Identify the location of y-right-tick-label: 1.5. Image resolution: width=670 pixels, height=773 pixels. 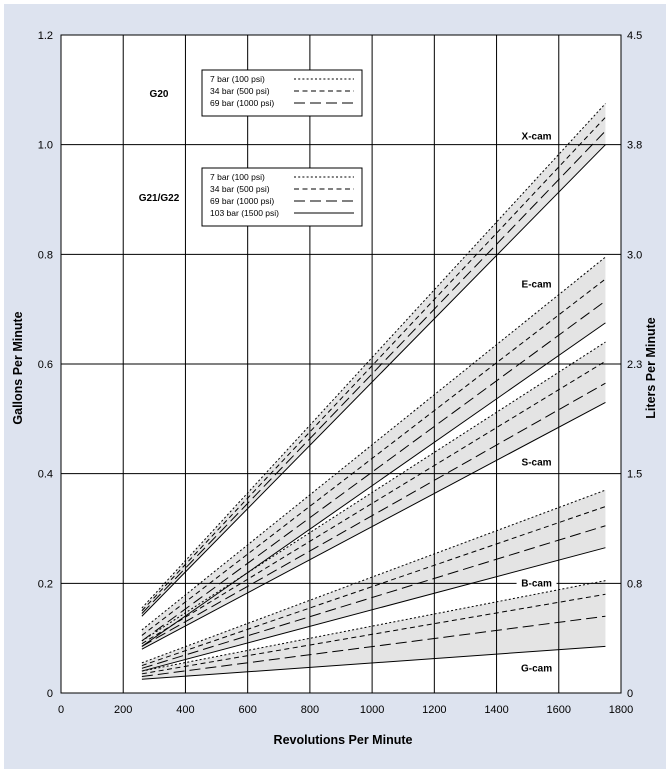
(634, 475).